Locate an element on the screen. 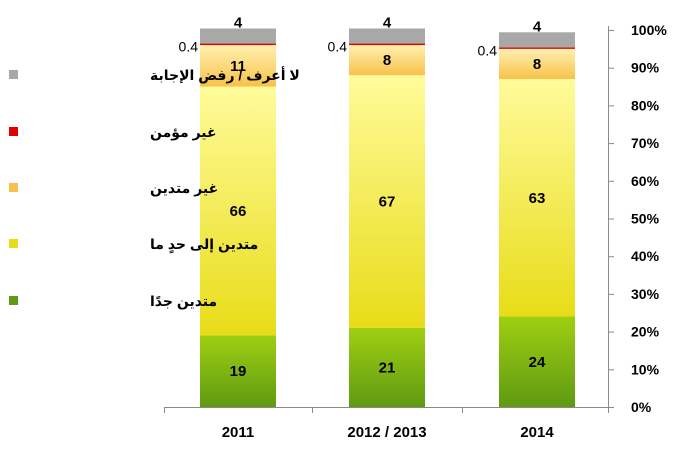 The height and width of the screenshot is (452, 680). x-tick-label: 2011 is located at coordinates (238, 432).